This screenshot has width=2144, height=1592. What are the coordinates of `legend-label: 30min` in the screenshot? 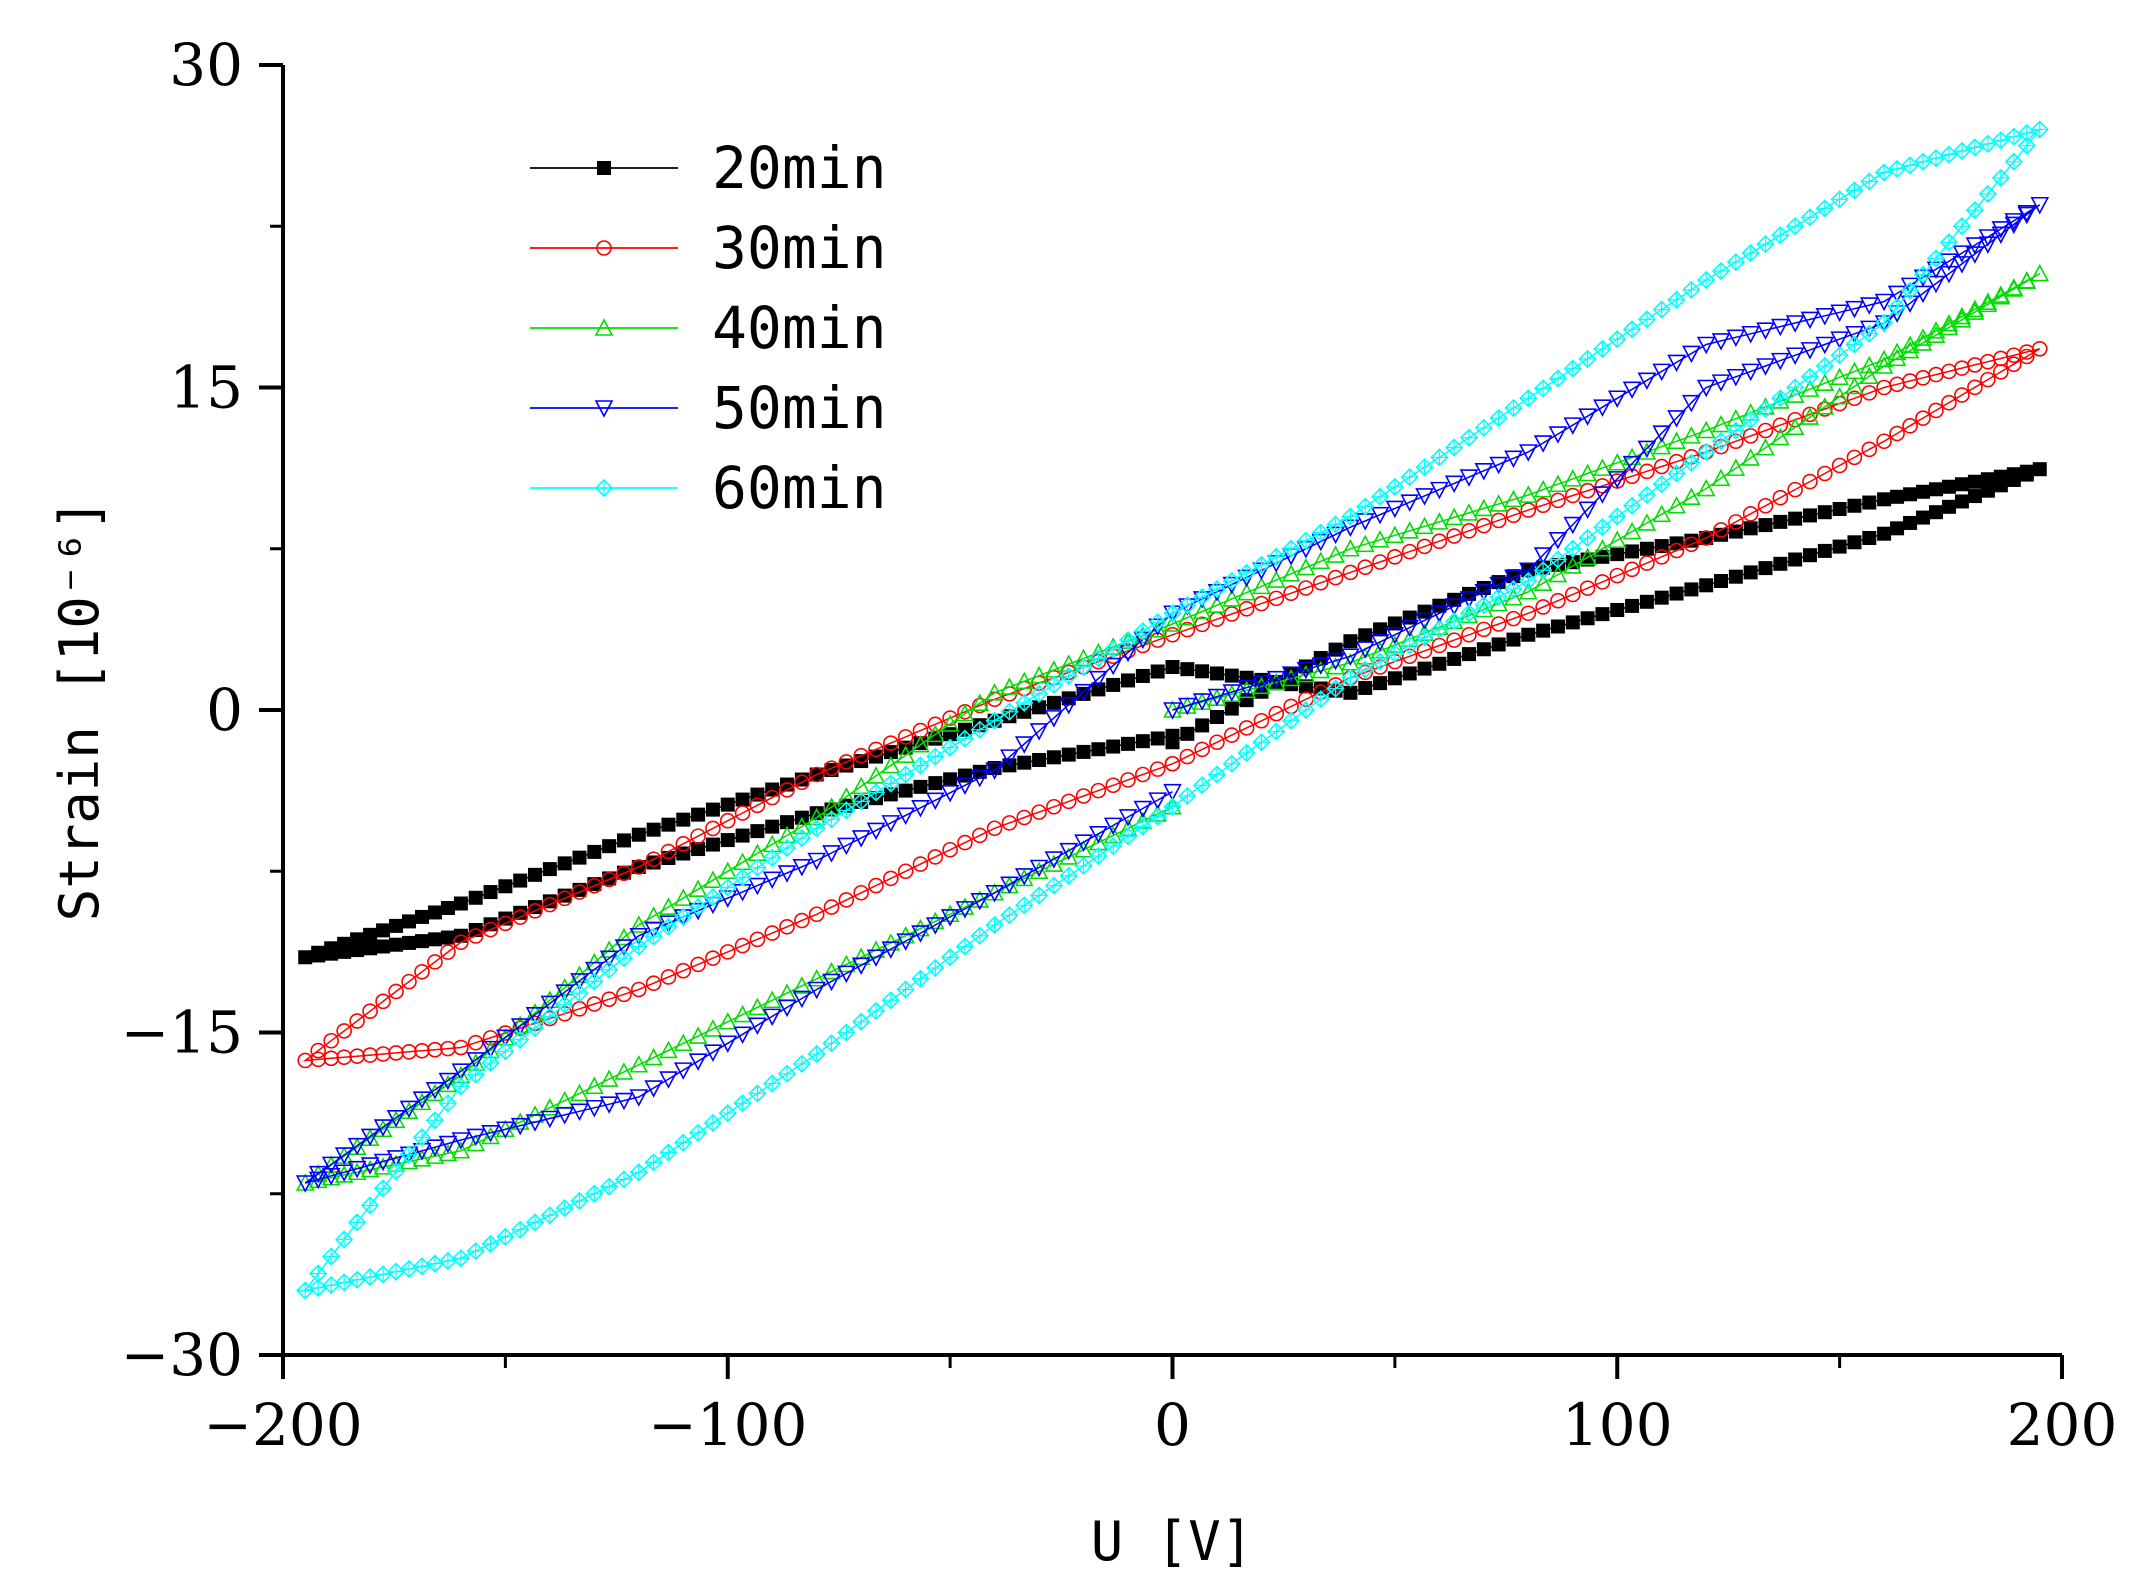 It's located at (799, 248).